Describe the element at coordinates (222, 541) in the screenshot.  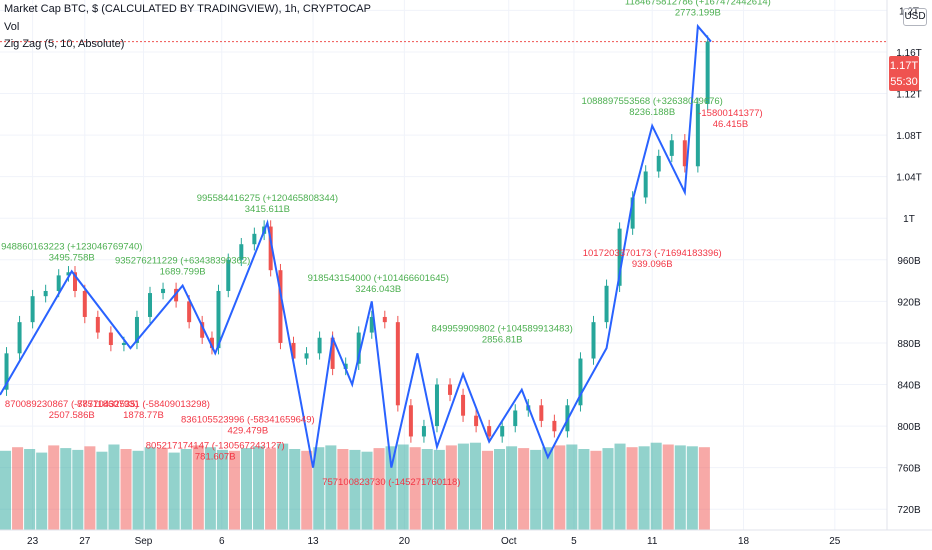
I see `x-tick-label: 6` at that location.